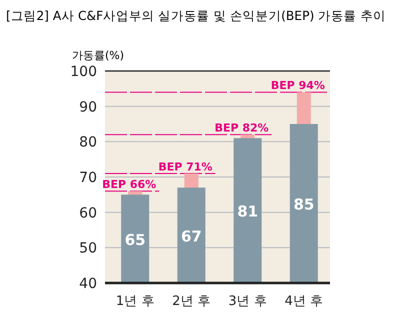  What do you see at coordinates (241, 128) in the screenshot?
I see `ref-line-label: BEP 82%` at bounding box center [241, 128].